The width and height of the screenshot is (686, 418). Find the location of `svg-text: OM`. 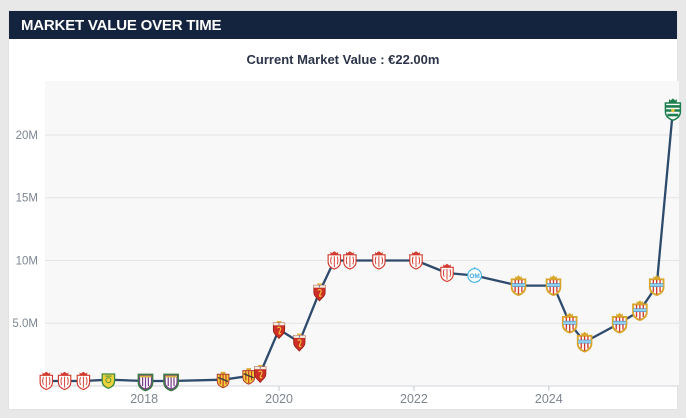

svg-text: OM is located at coordinates (474, 276).